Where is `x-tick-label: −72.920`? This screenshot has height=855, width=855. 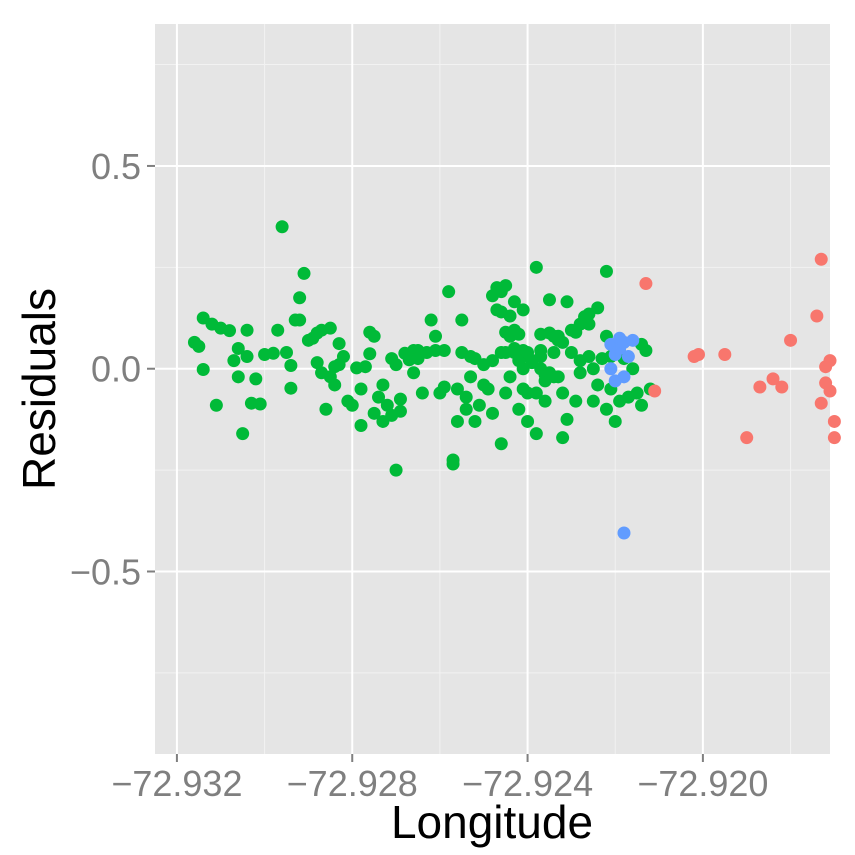
x-tick-label: −72.920 is located at coordinates (702, 783).